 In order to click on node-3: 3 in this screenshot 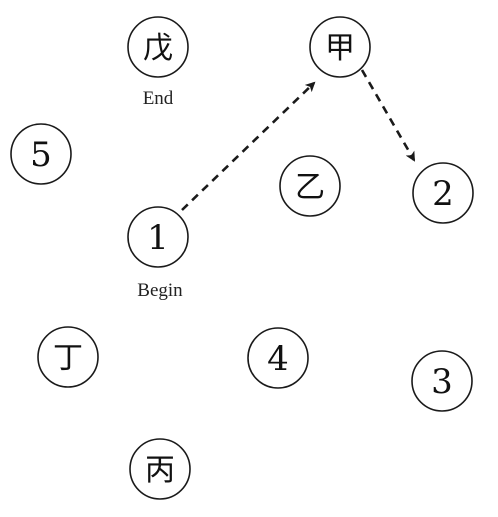, I will do `click(442, 381)`.